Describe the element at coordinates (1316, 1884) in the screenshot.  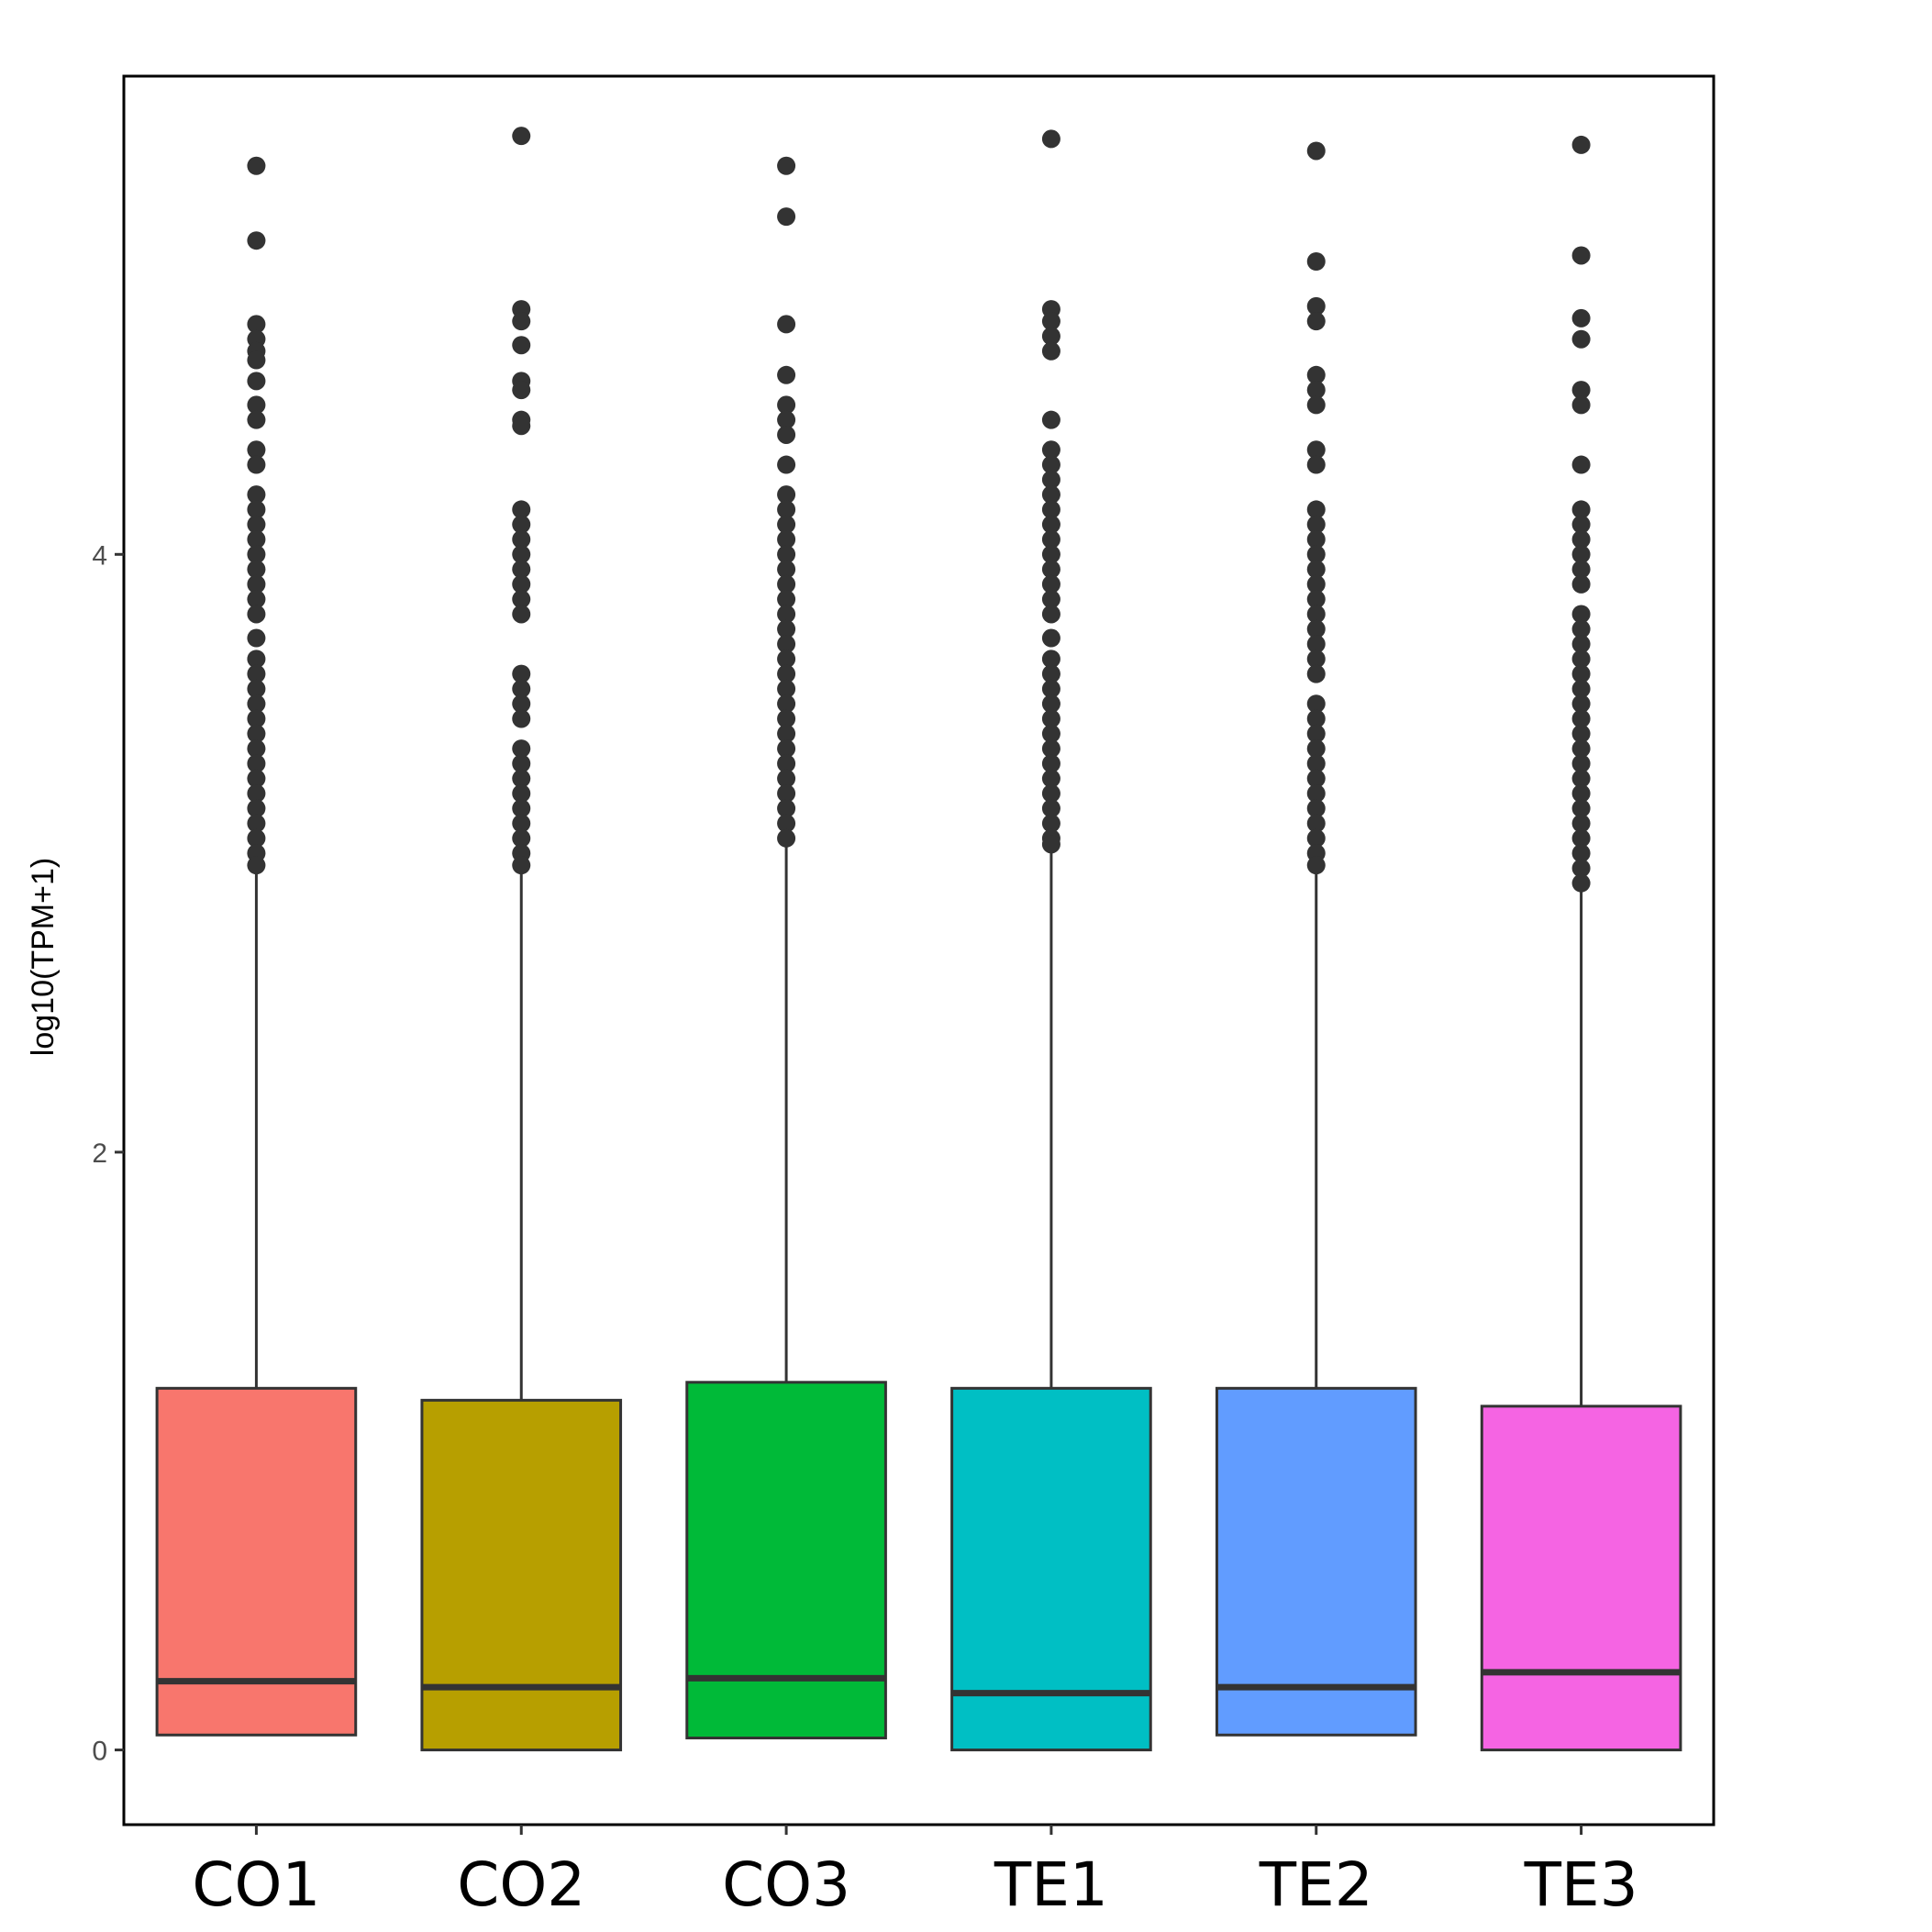
I see `x-tick-label-te2: TE2` at that location.